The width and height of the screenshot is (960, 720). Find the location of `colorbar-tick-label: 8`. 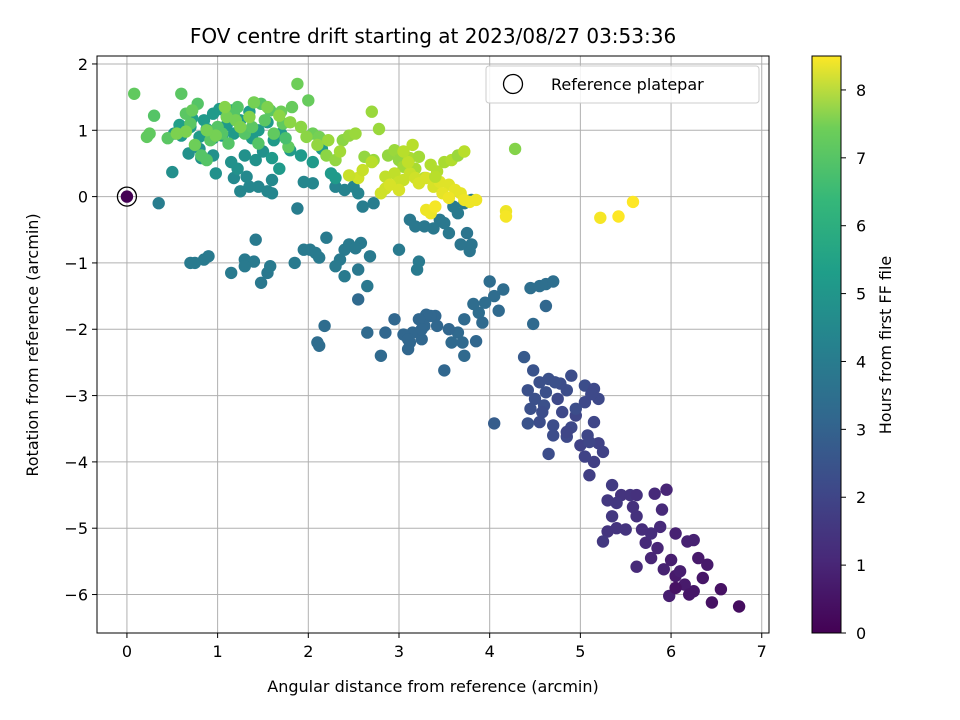

colorbar-tick-label: 8 is located at coordinates (861, 90).